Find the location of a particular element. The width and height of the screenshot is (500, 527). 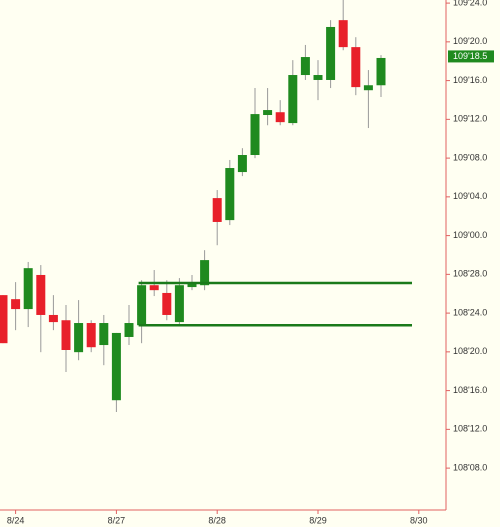

last-price-label: 109'18.5 is located at coordinates (470, 56).